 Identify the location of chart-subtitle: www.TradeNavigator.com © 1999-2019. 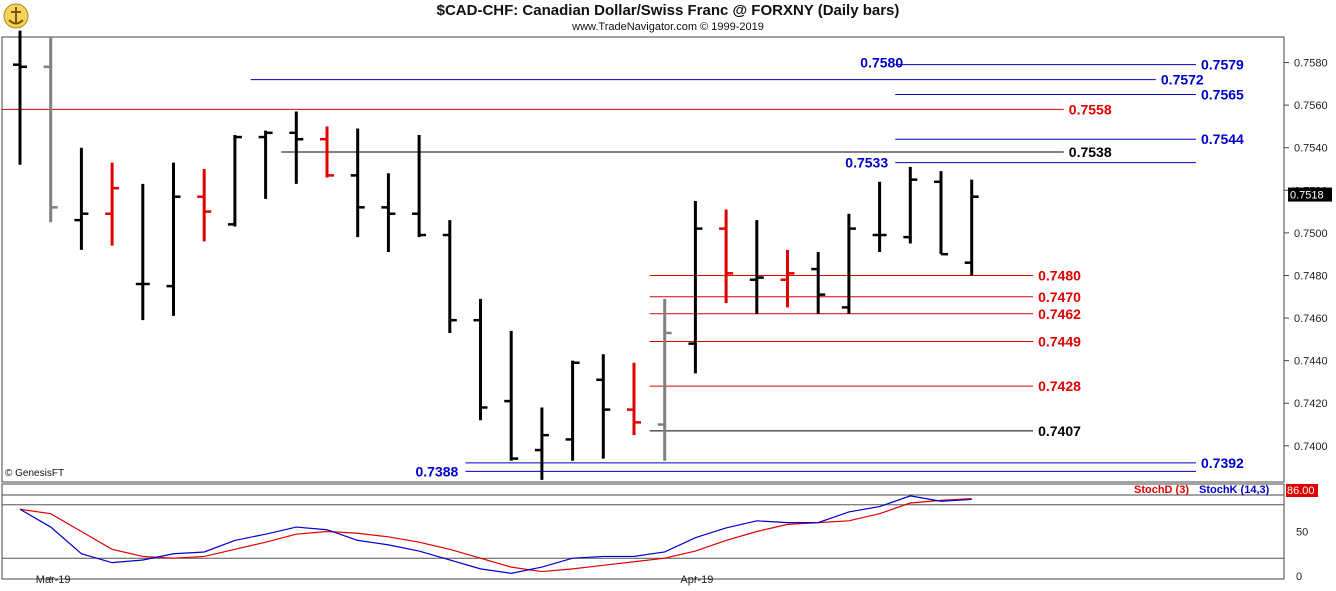
(668, 27).